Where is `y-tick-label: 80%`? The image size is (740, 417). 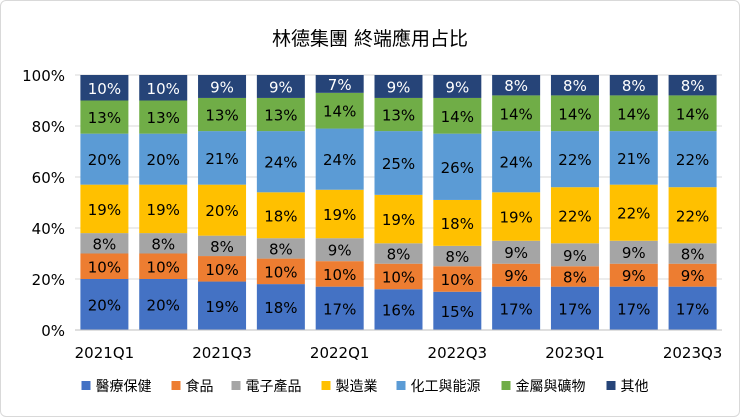 y-tick-label: 80% is located at coordinates (48, 127).